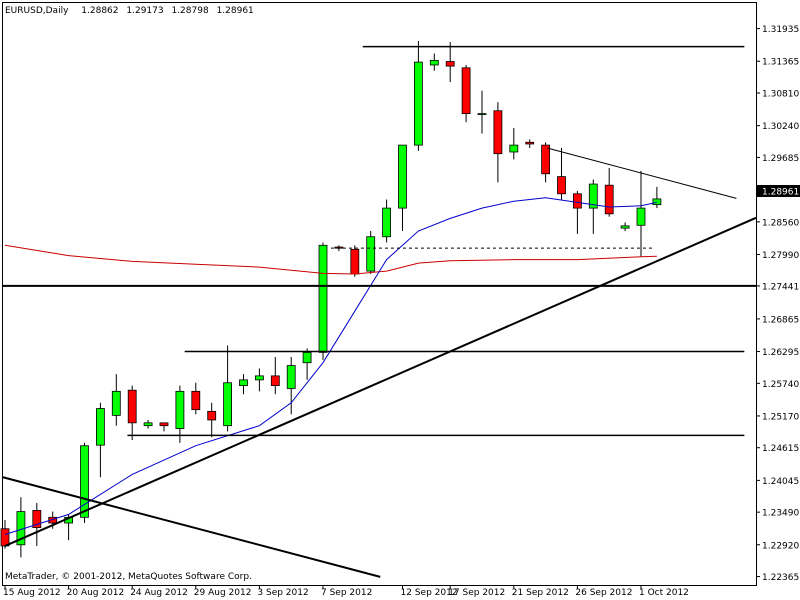 Image resolution: width=800 pixels, height=600 pixels. Describe the element at coordinates (191, 527) in the screenshot. I see `old-downtrend-line` at that location.